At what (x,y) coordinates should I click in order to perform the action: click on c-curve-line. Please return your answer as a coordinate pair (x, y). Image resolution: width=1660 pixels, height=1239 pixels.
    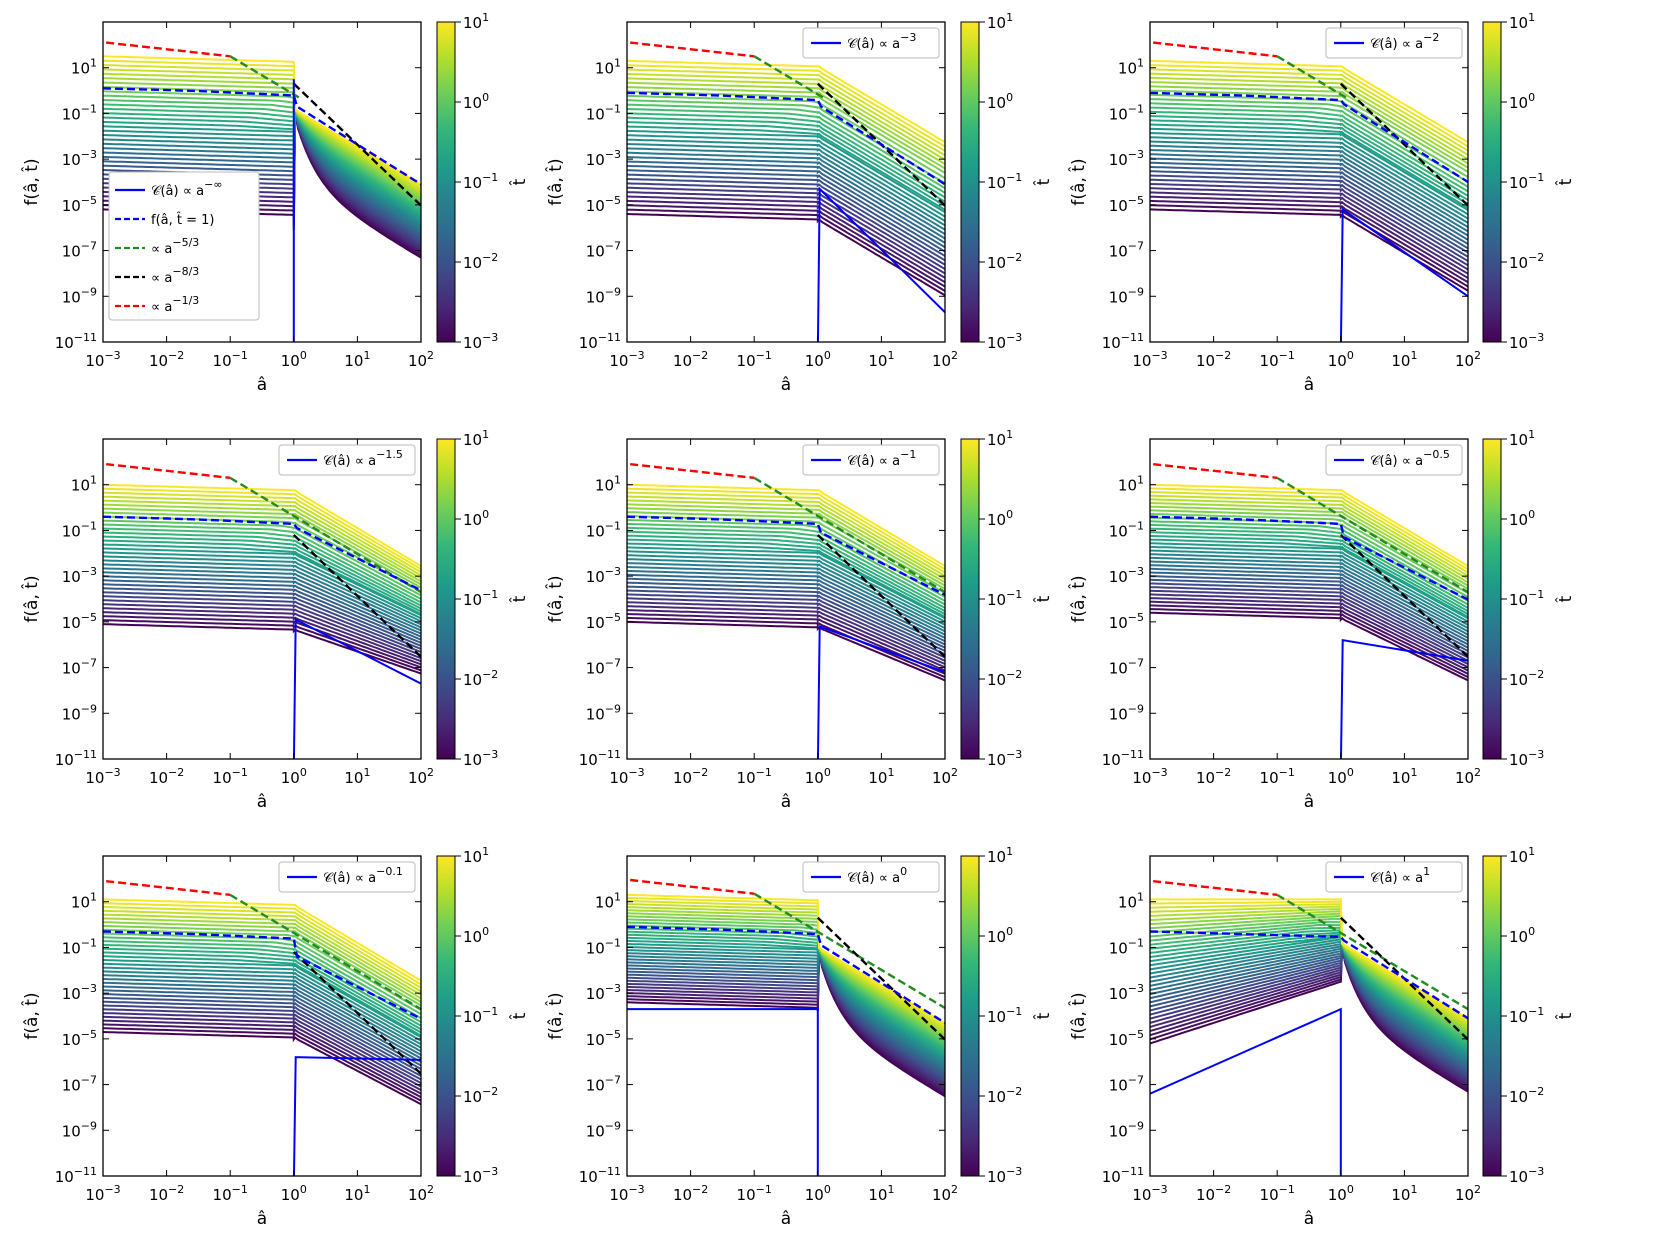
    Looking at the image, I should click on (880, 264).